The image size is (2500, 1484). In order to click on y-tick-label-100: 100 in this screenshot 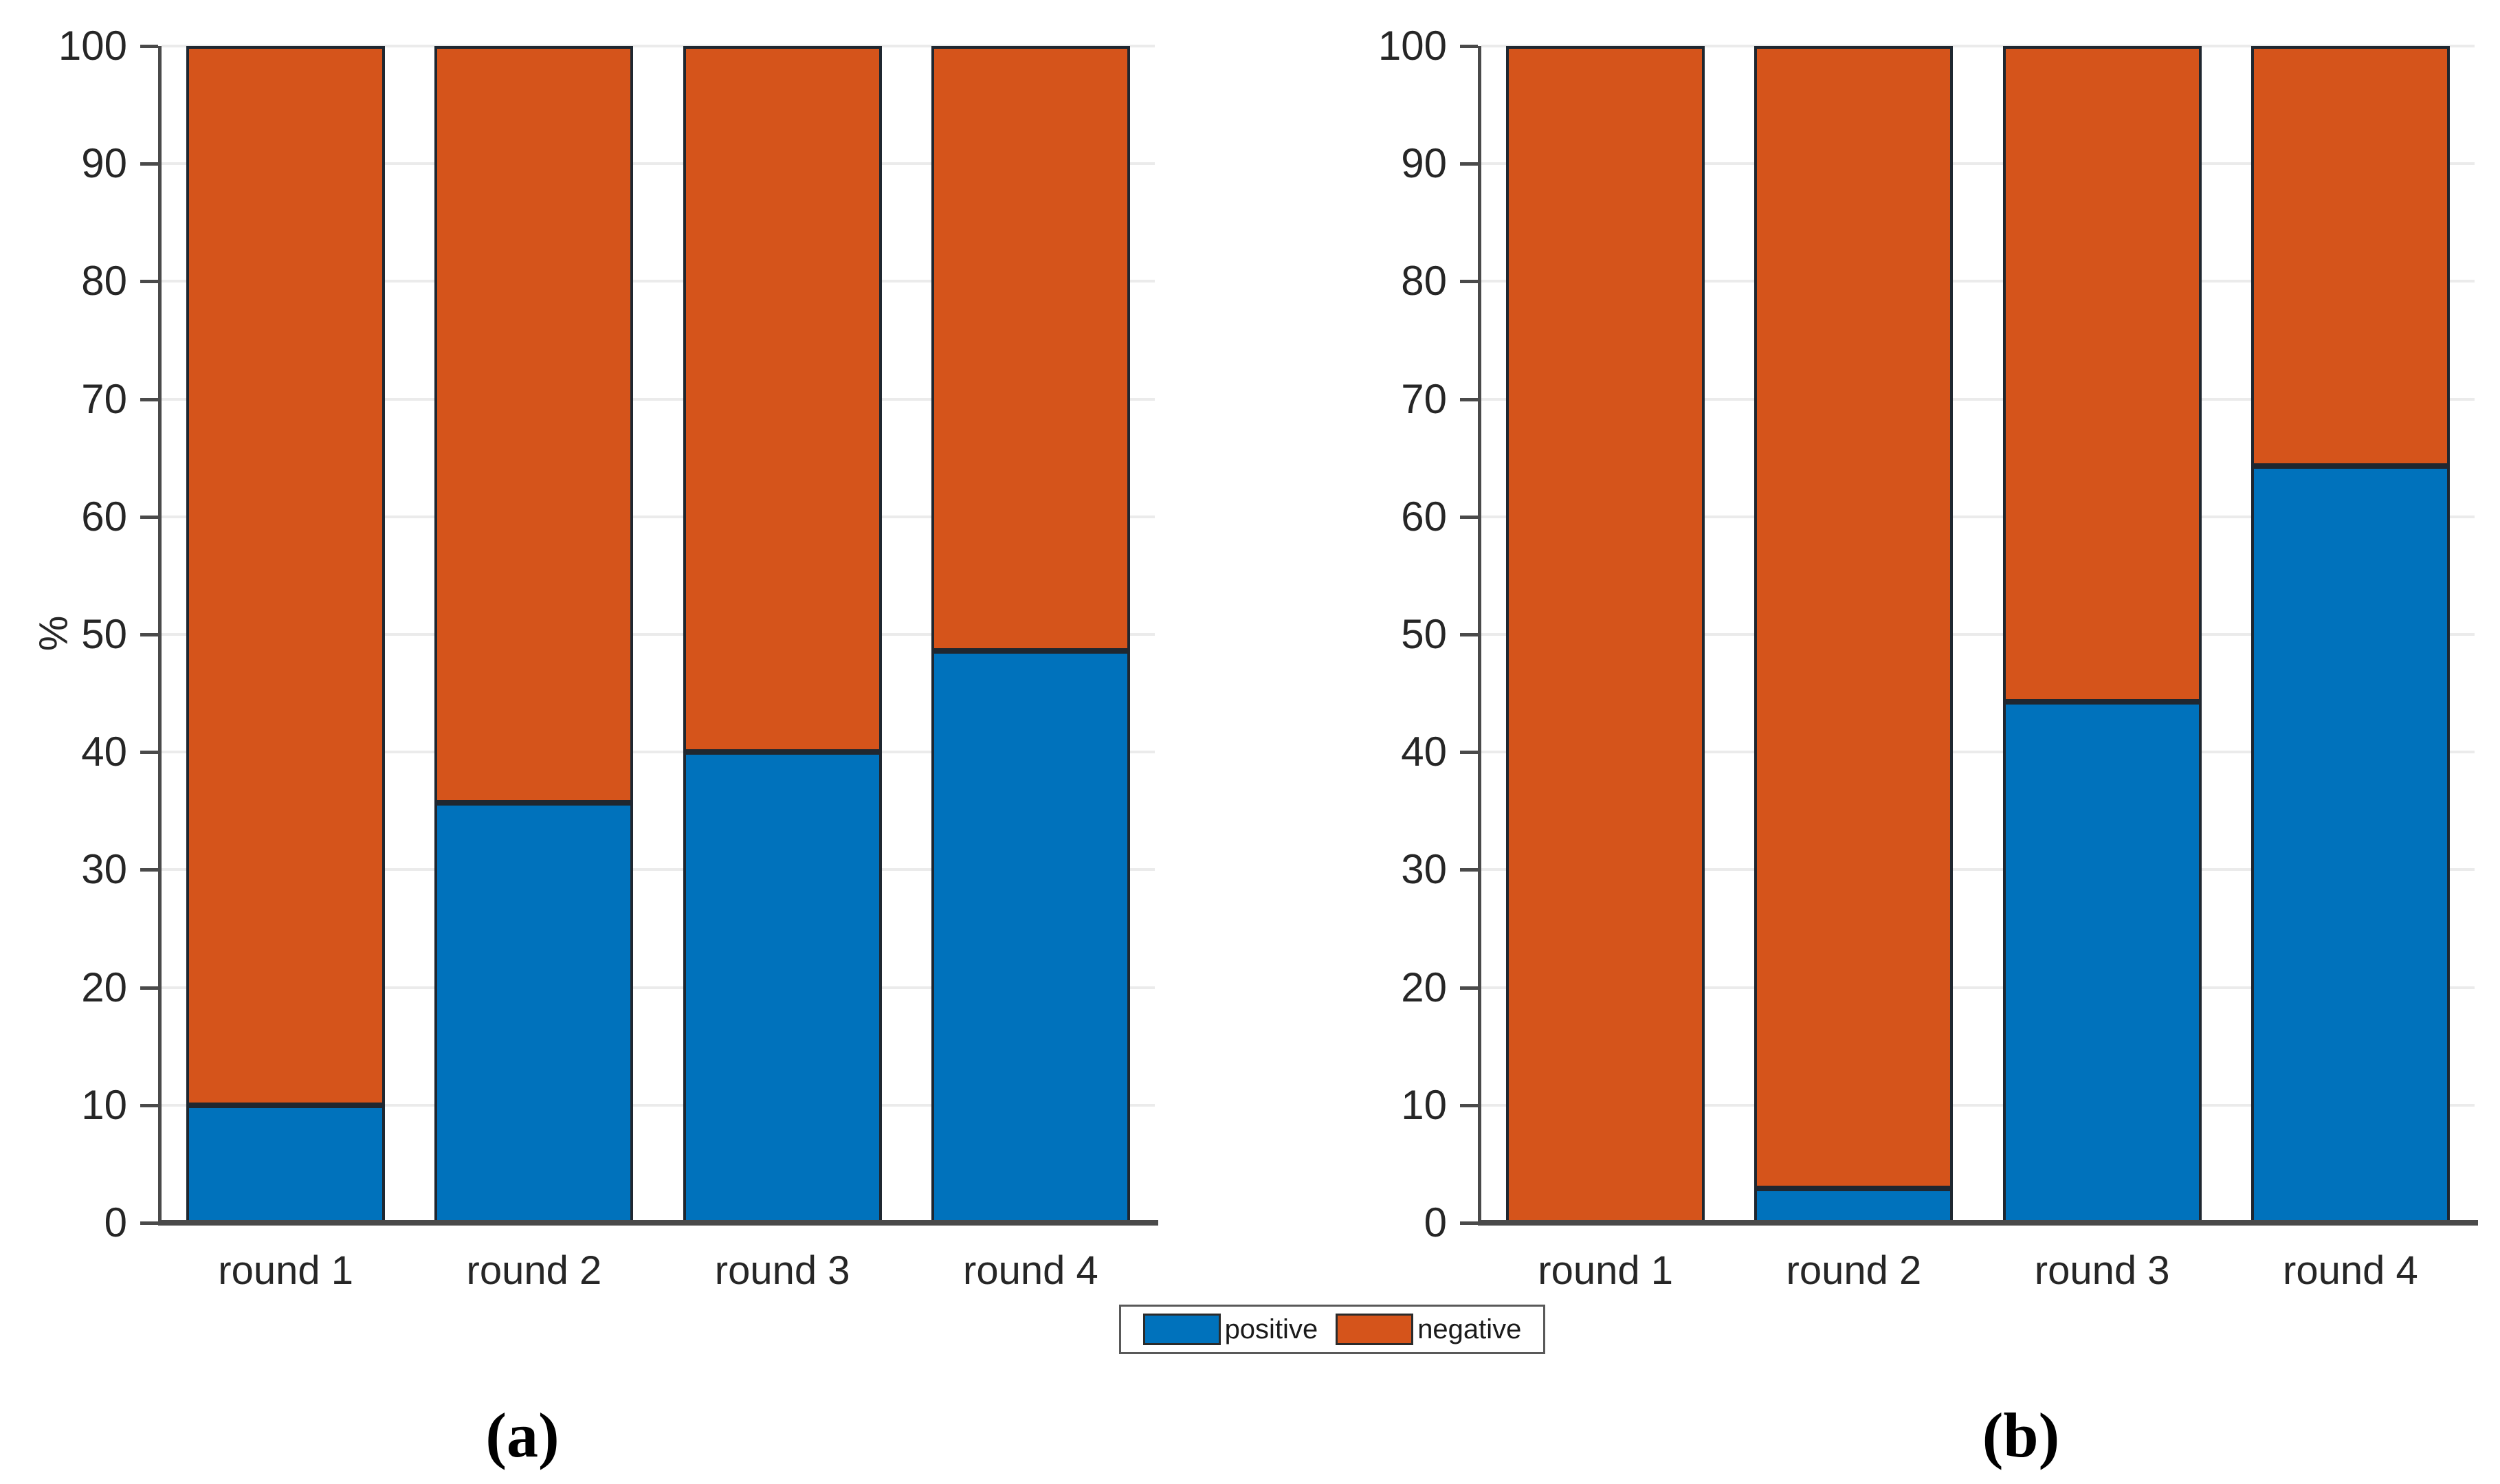, I will do `click(1413, 46)`.